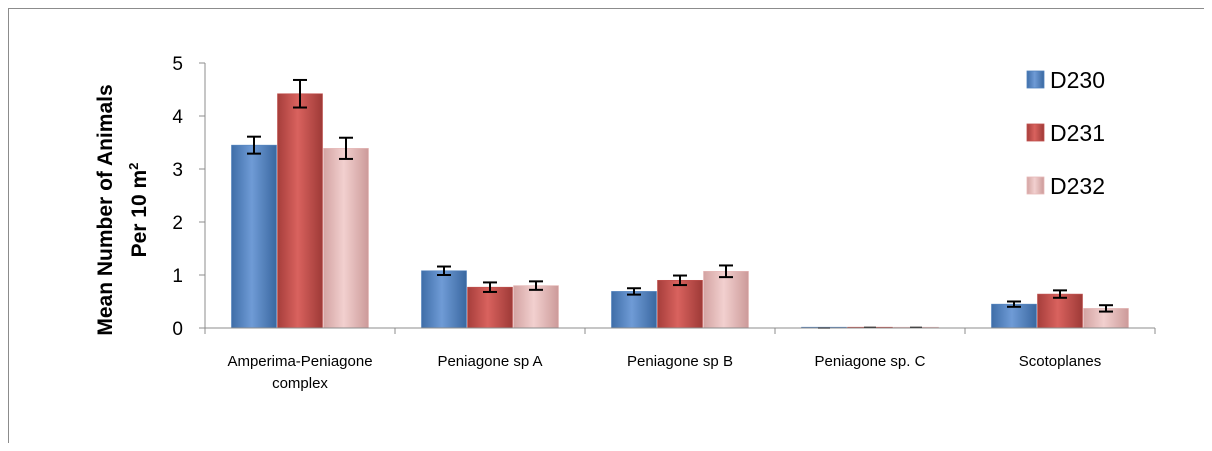  I want to click on x-category-label-line: Peniagone sp A, so click(489, 361).